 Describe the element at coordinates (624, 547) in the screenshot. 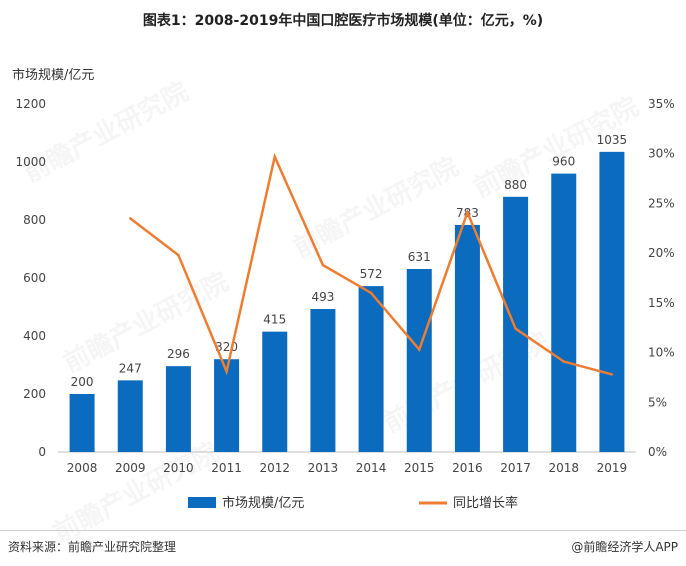

I see `brand-credit: @前瞻经济学人APP` at that location.